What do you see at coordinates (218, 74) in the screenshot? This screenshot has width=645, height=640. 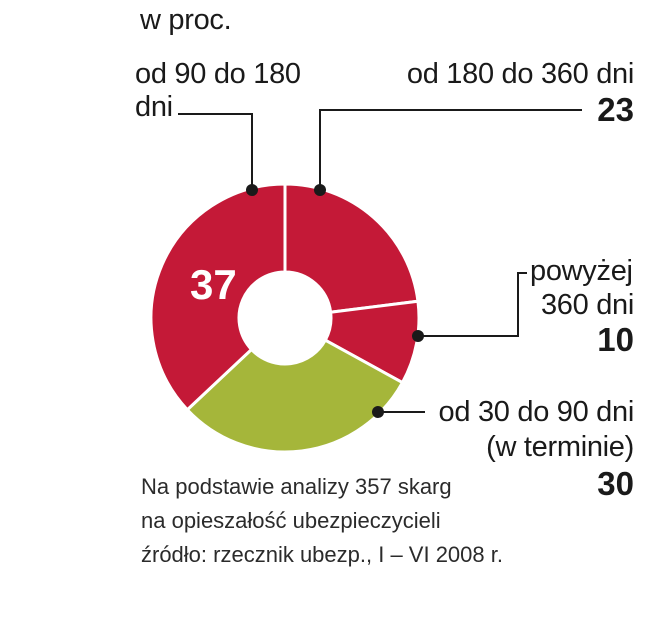 I see `label-90-180-line1: od 90 do 180` at bounding box center [218, 74].